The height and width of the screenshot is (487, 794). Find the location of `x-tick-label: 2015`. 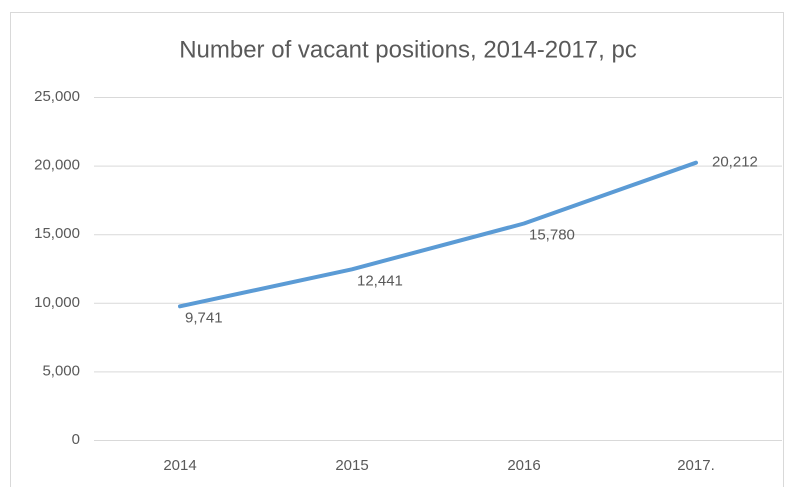

x-tick-label: 2015 is located at coordinates (351, 465).